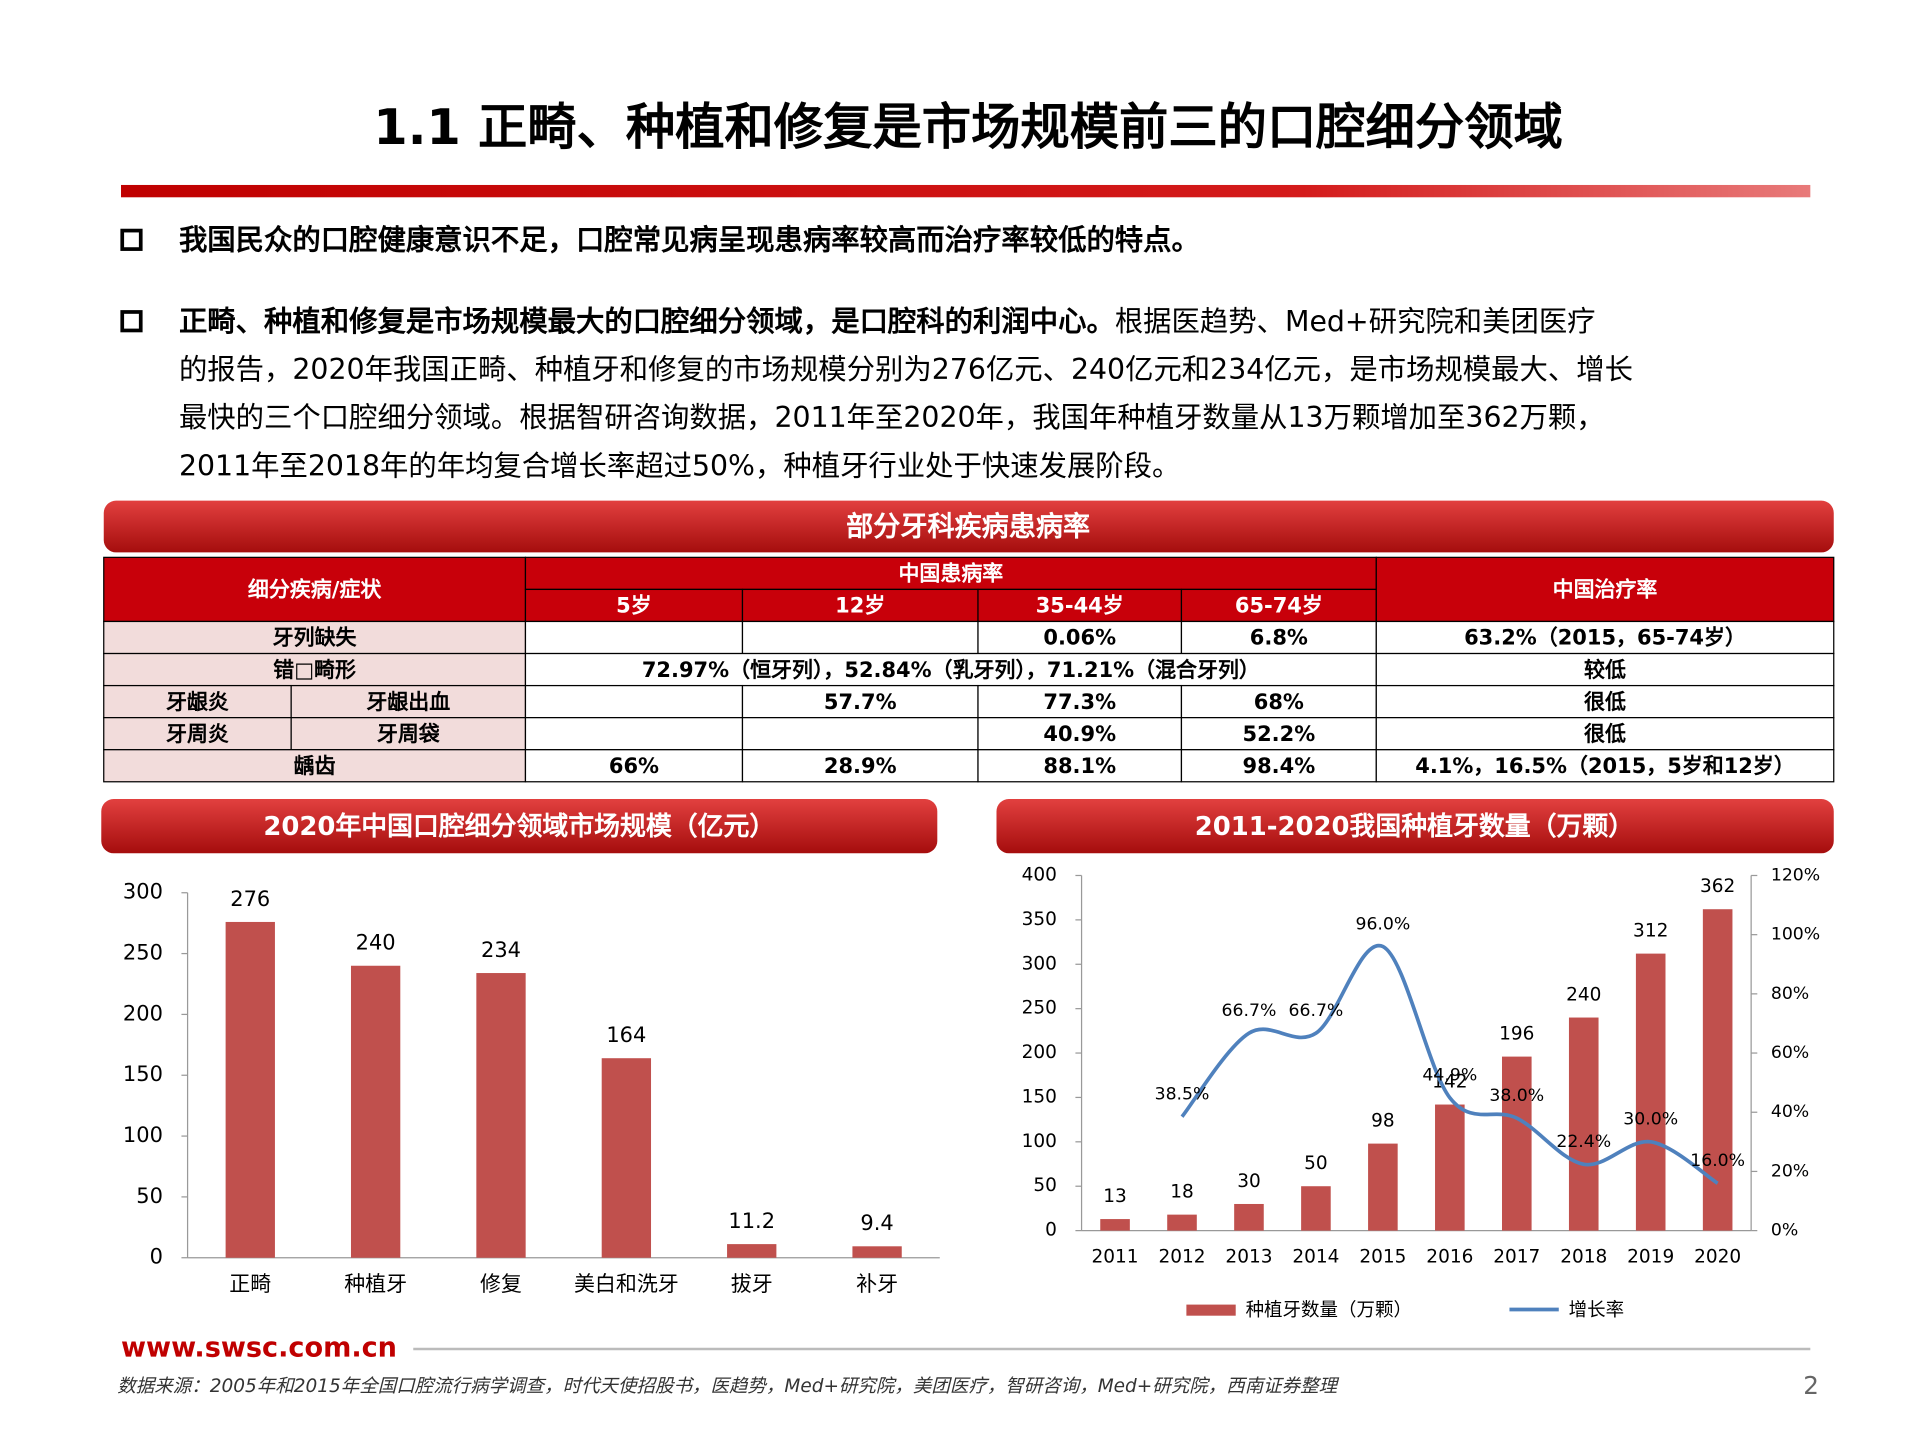 The width and height of the screenshot is (1919, 1439). What do you see at coordinates (877, 1284) in the screenshot?
I see `x-tick-label: 补牙` at bounding box center [877, 1284].